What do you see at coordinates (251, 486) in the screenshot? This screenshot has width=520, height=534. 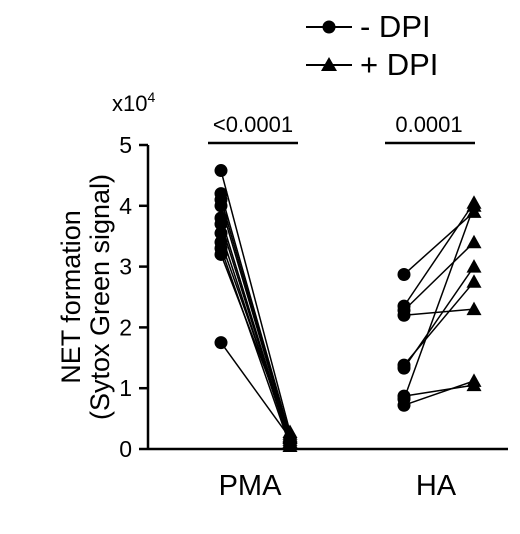 I see `x-category-pma: PMA` at bounding box center [251, 486].